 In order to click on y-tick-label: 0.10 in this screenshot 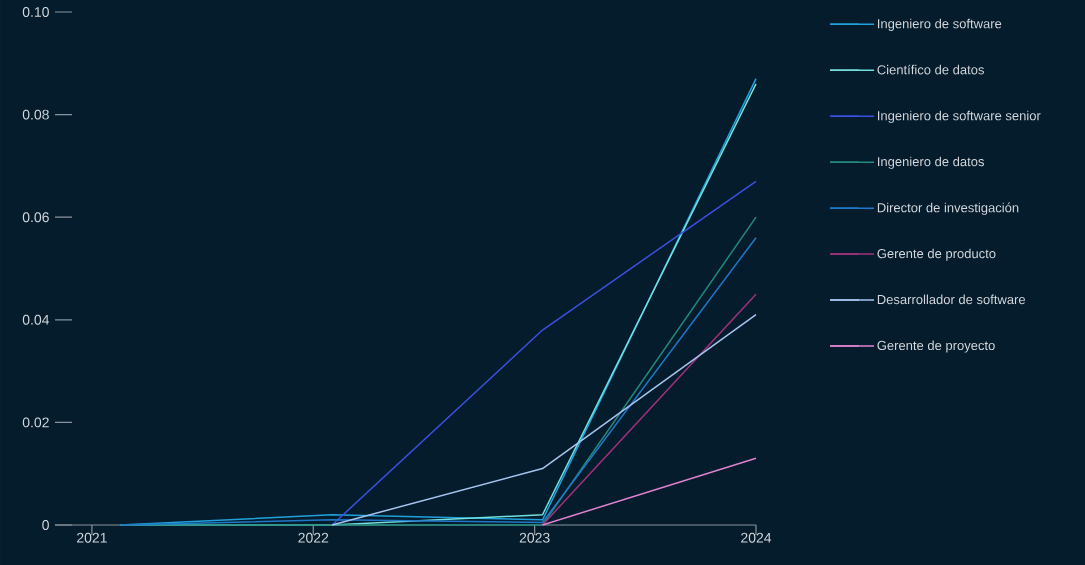, I will do `click(35, 12)`.